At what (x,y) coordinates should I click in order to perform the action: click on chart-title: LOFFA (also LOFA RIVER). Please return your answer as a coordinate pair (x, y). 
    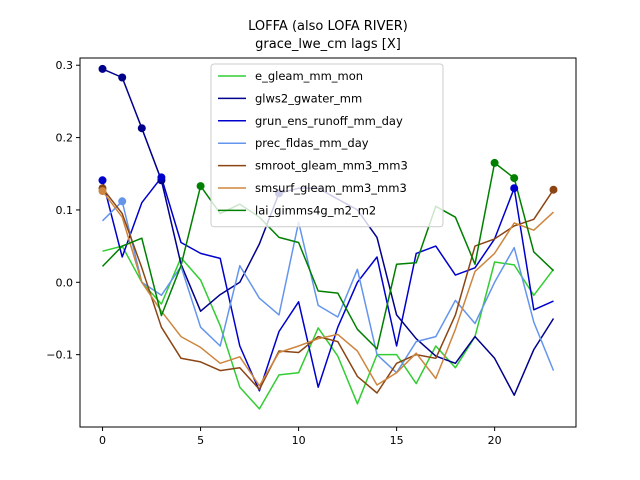
    Looking at the image, I should click on (328, 26).